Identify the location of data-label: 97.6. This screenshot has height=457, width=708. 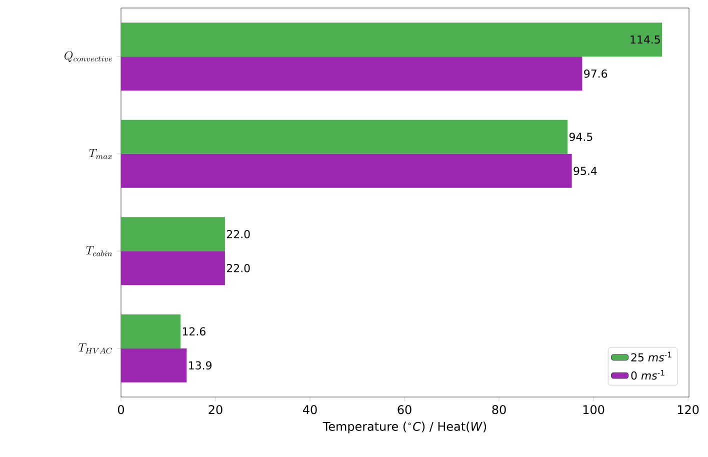
(596, 74).